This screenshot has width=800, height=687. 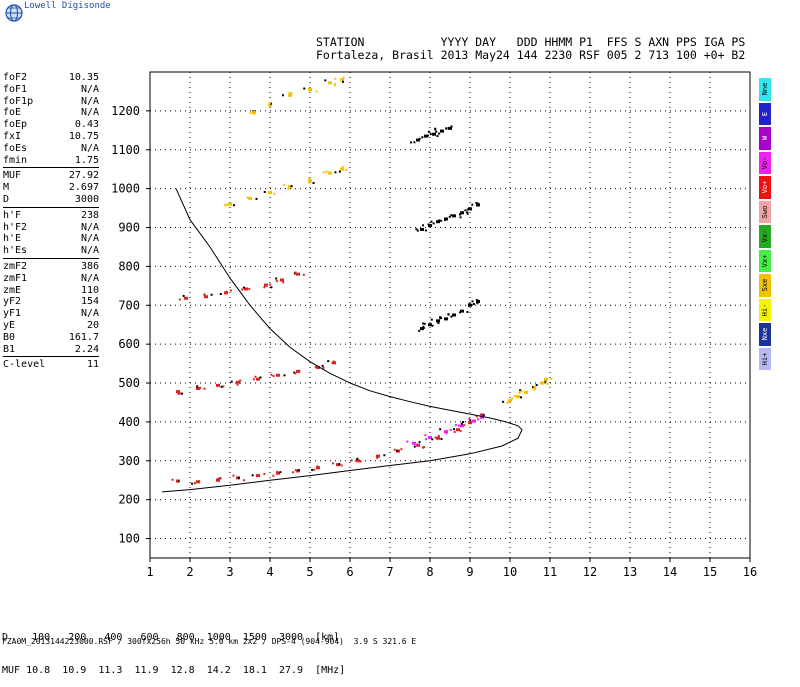 I want to click on parameter-name: h'Es, so click(x=15, y=251).